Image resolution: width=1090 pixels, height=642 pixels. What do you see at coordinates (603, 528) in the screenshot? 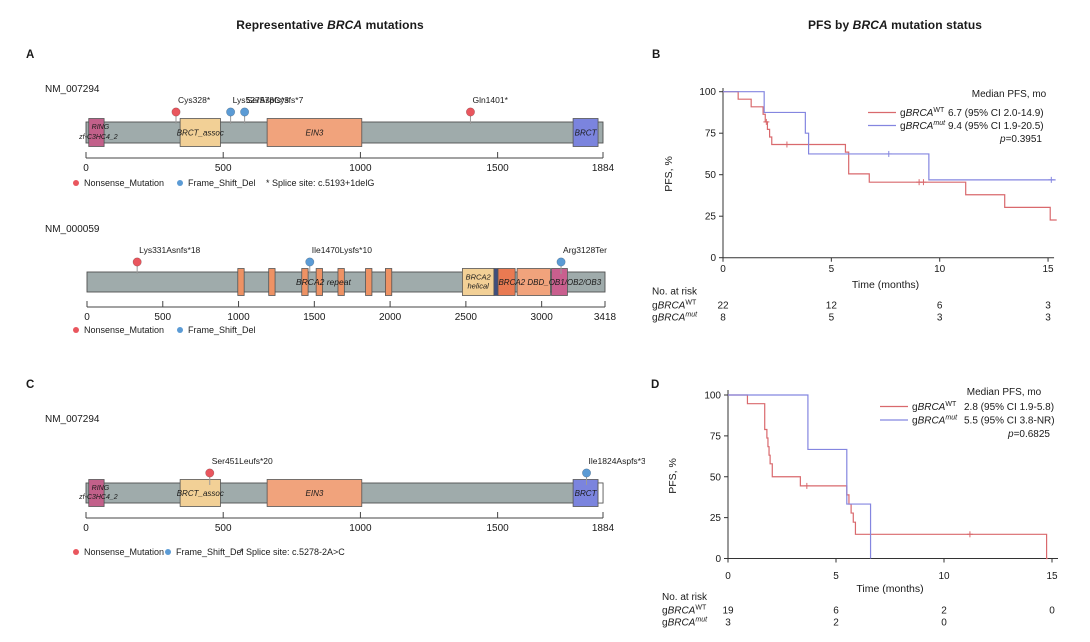
I see `protein-axis-tick-label: 1884` at bounding box center [603, 528].